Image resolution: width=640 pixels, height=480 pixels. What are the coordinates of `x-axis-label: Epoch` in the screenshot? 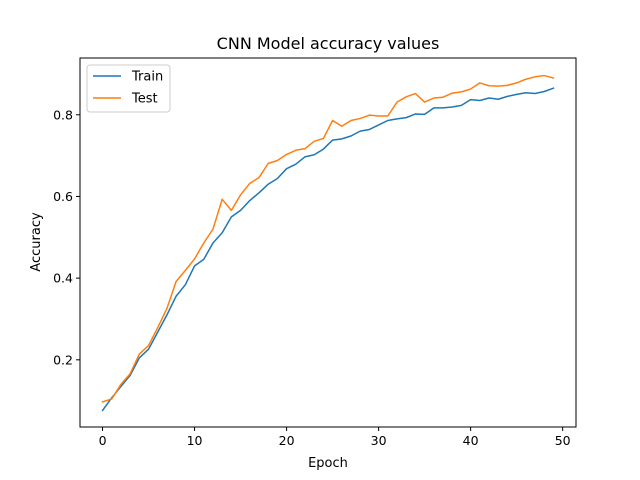 It's located at (328, 463).